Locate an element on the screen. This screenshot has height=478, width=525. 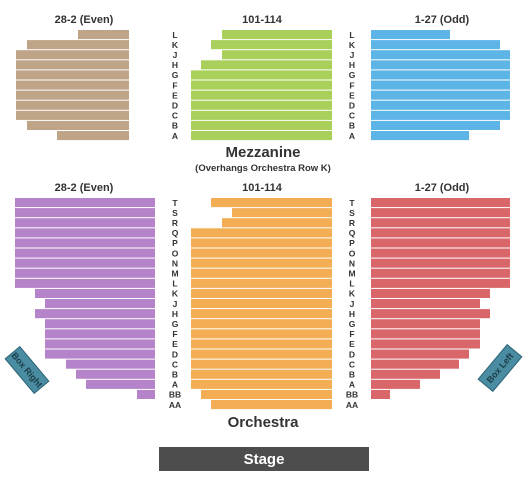
orchestra-left-row-S is located at coordinates (85, 213).